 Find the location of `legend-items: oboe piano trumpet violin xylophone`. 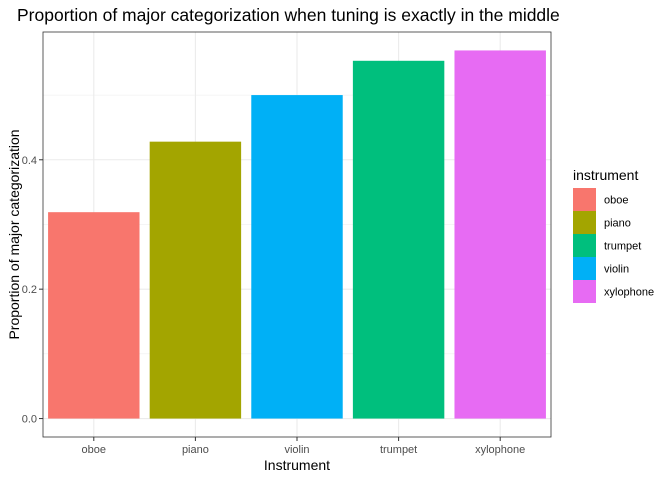

legend-items: oboe piano trumpet violin xylophone is located at coordinates (613, 245).